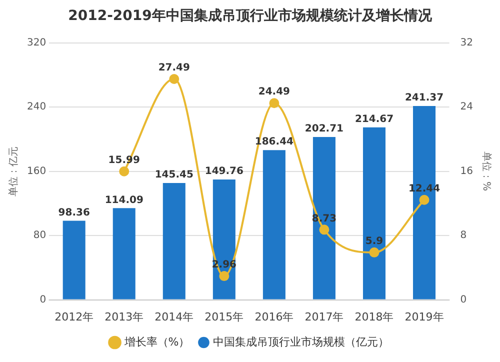 This screenshot has width=500, height=362. Describe the element at coordinates (14, 171) in the screenshot. I see `y-axis-title: 单位：亿元` at that location.